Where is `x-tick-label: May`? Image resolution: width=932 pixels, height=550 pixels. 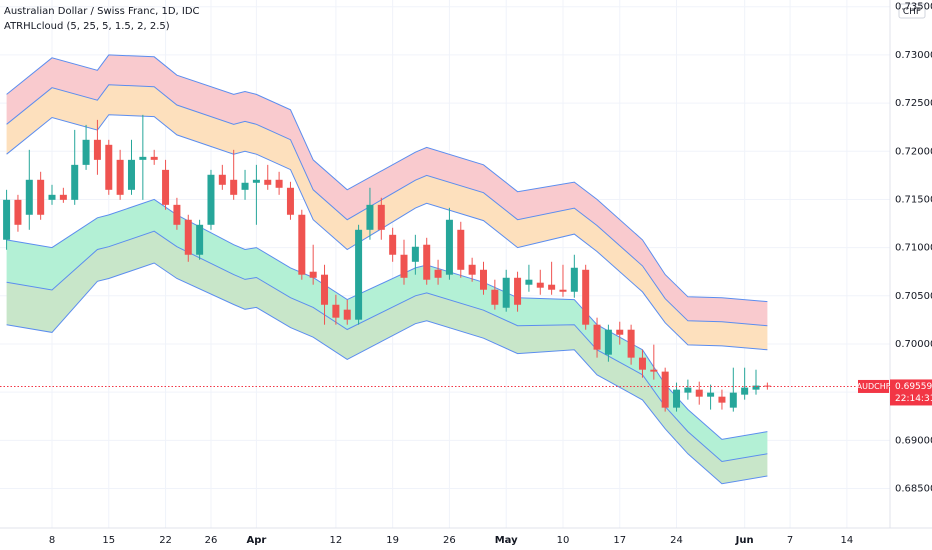 x-tick-label: May is located at coordinates (506, 540).